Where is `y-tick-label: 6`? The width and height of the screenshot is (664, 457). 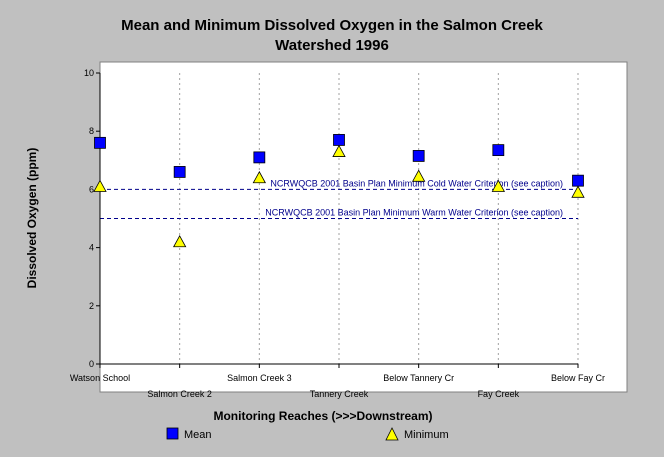 y-tick-label: 6 is located at coordinates (91, 189).